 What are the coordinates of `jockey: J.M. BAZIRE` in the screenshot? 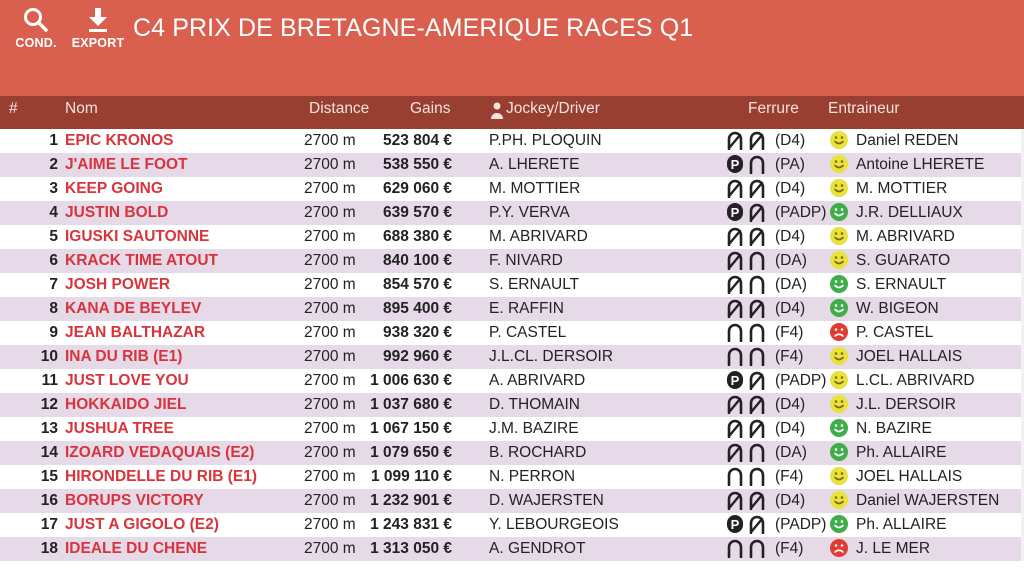 It's located at (534, 428).